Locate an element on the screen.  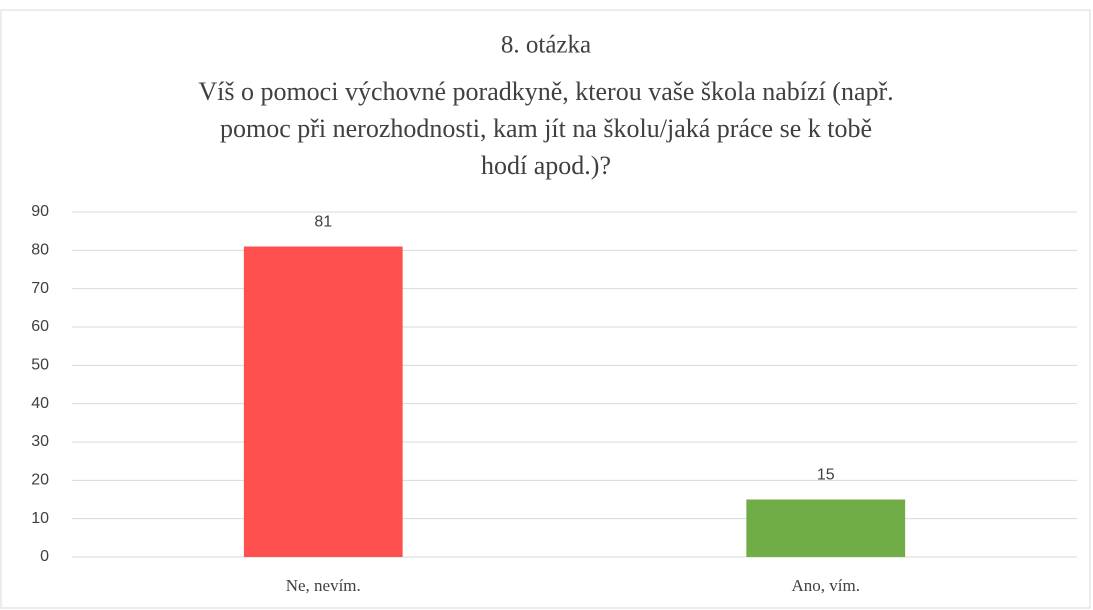
y-tick-label: 90 is located at coordinates (40, 211).